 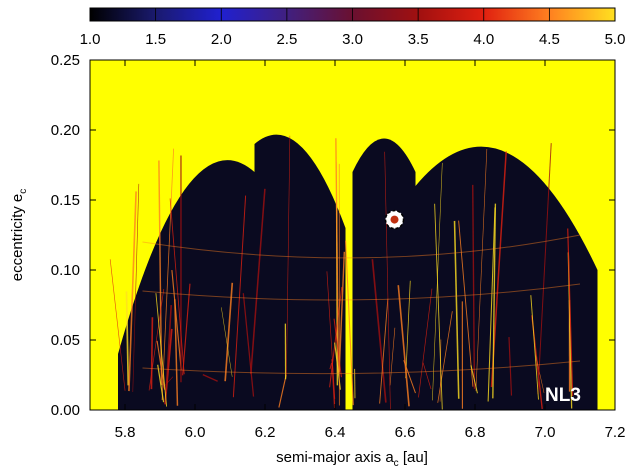 What do you see at coordinates (221, 39) in the screenshot?
I see `colorbar-tick-label: 2.0` at bounding box center [221, 39].